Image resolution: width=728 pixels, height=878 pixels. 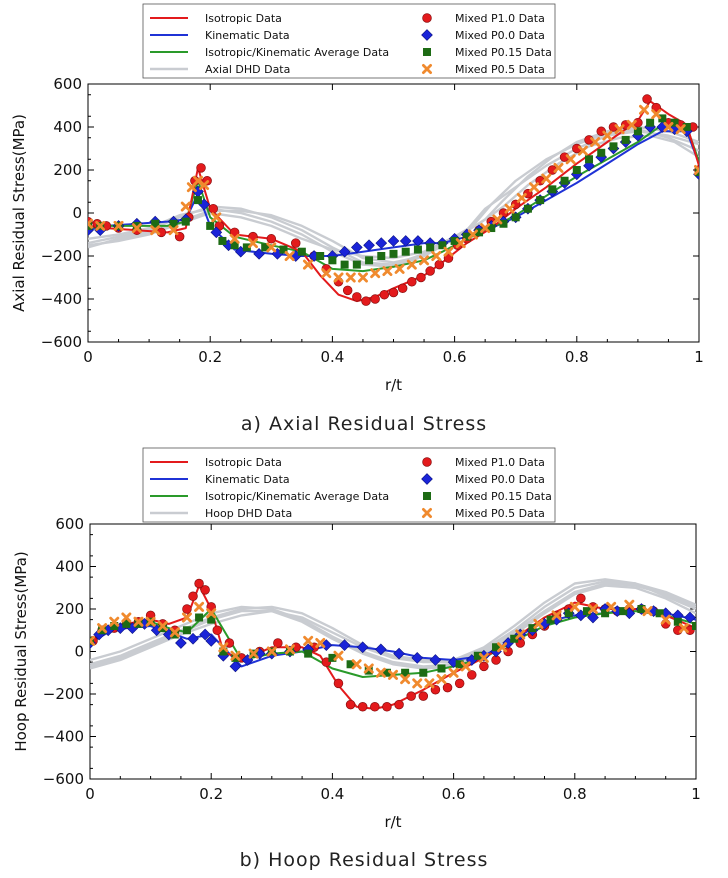 What do you see at coordinates (210, 357) in the screenshot?
I see `x-tick-label: 0.2` at bounding box center [210, 357].